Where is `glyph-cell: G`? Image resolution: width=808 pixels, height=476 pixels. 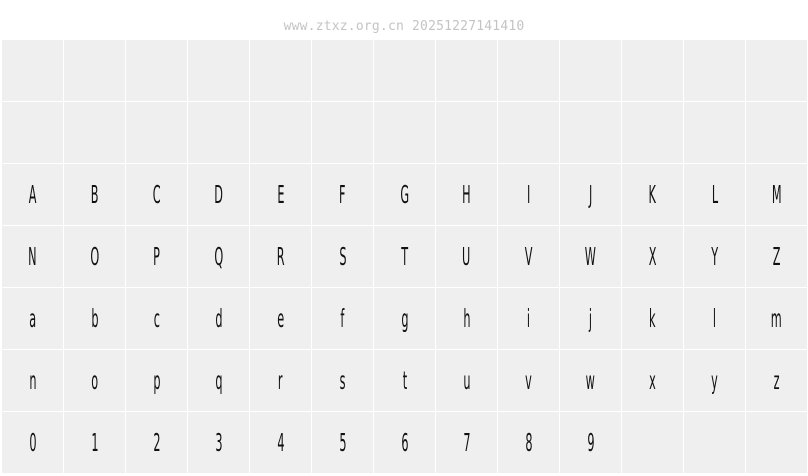
glyph-cell: G is located at coordinates (404, 194).